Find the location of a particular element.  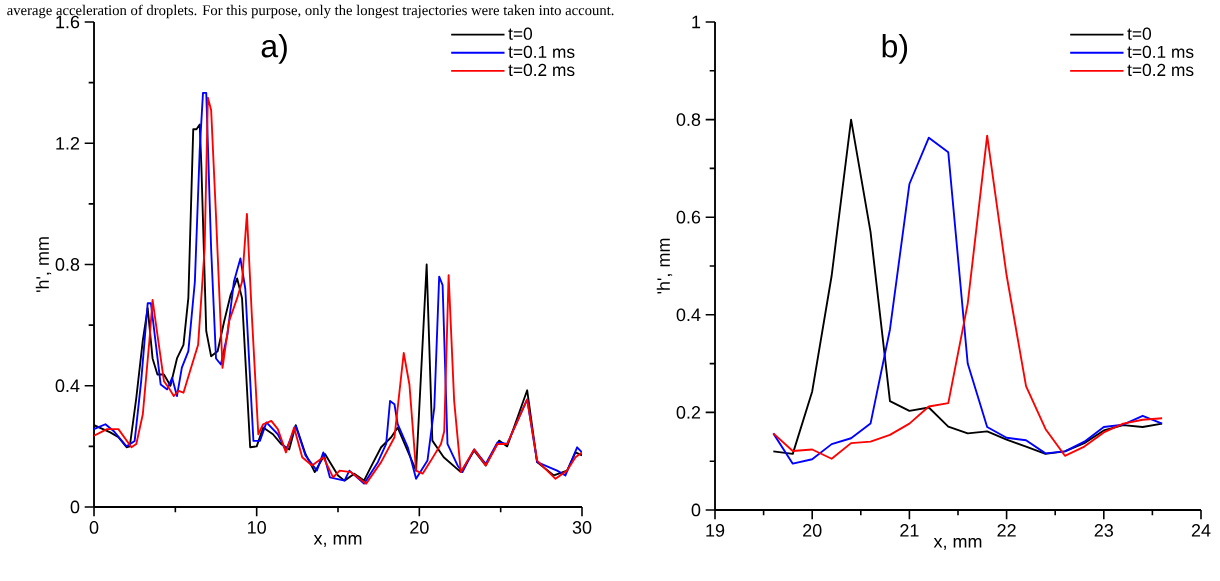

y-tick-label: 1.2 is located at coordinates (68, 143).